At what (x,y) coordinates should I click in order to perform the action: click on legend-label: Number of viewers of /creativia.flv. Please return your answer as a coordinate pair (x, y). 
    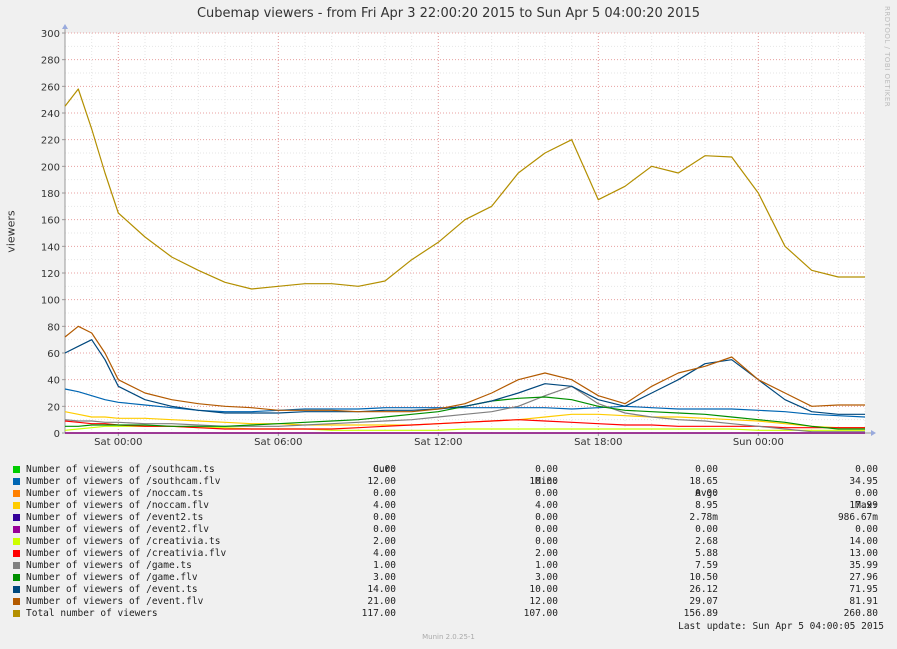
    Looking at the image, I should click on (126, 553).